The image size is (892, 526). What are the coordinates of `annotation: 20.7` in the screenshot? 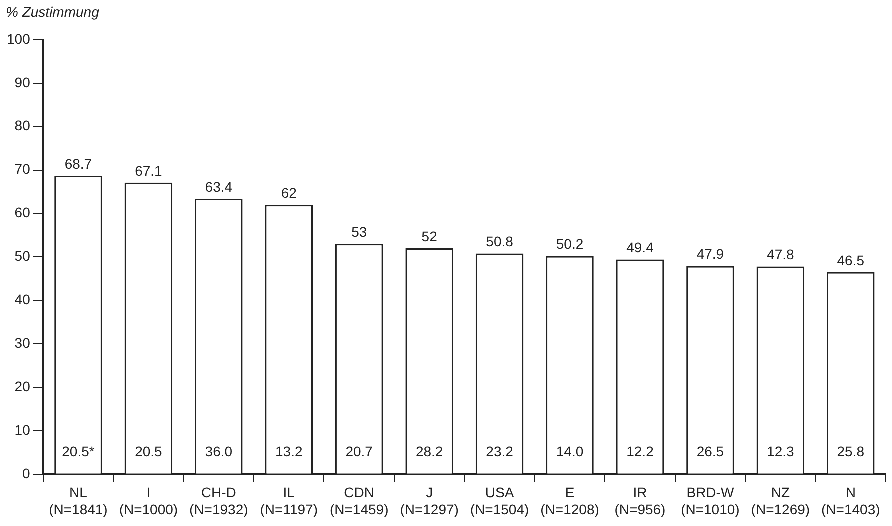 It's located at (360, 451).